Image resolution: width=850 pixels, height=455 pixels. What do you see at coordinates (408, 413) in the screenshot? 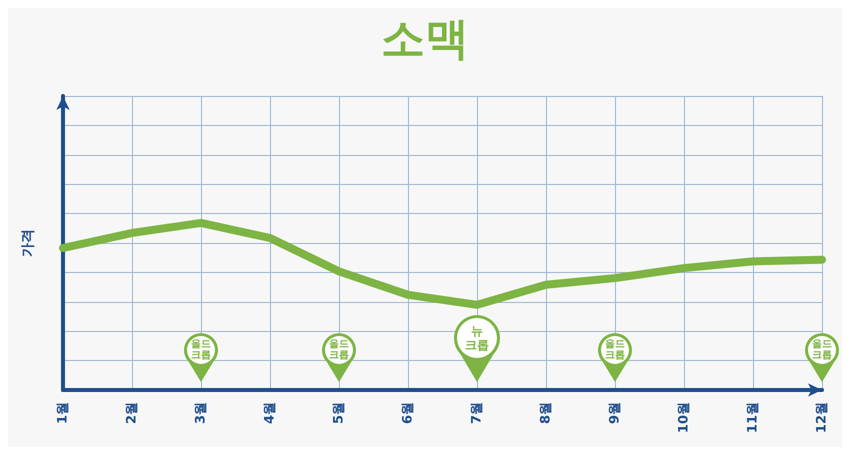
I see `x-tick-label: 6월` at bounding box center [408, 413].